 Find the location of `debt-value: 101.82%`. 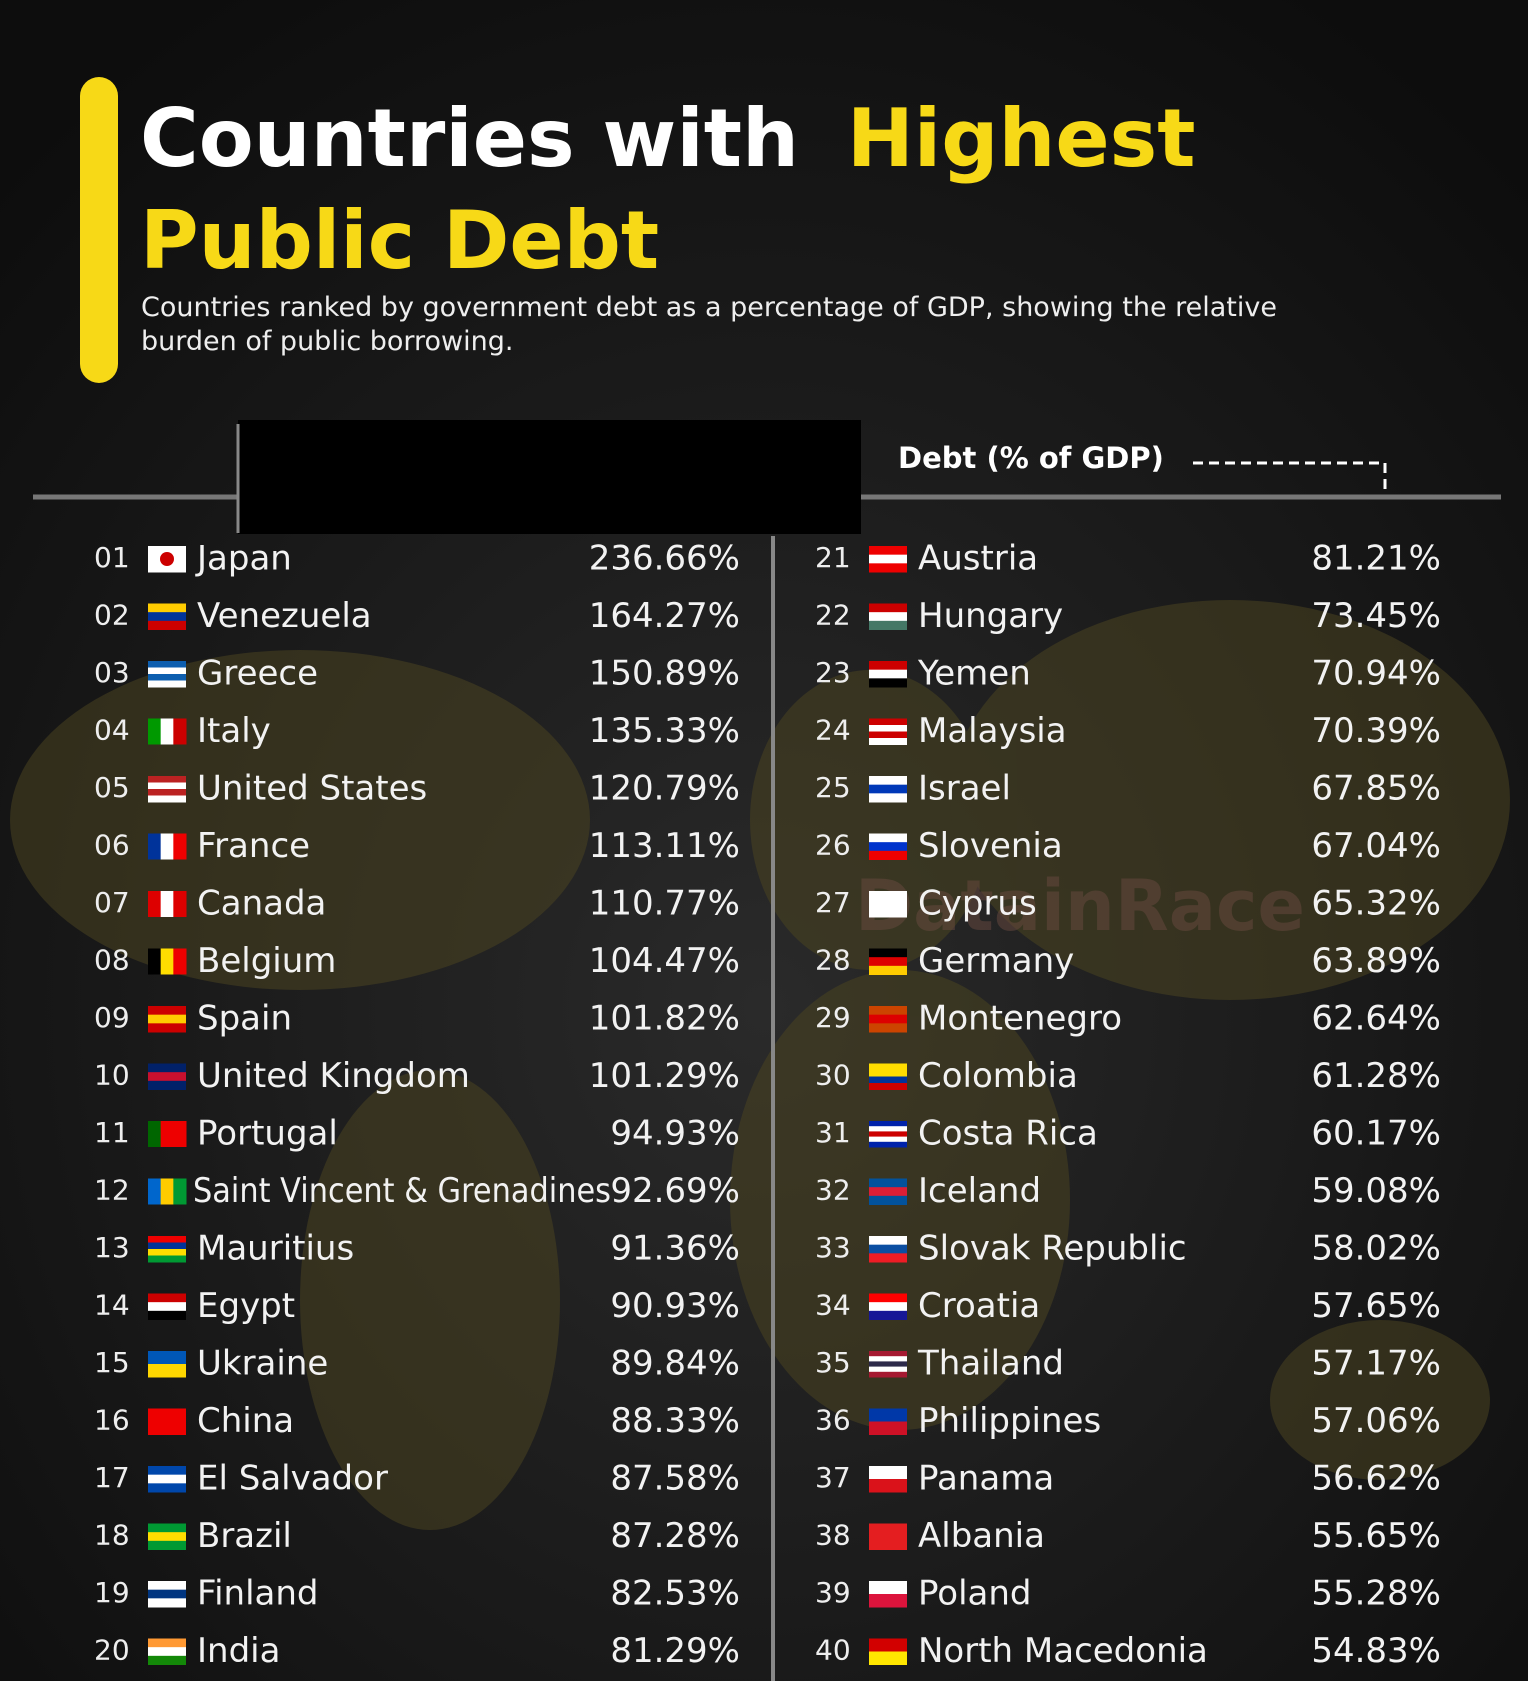

debt-value: 101.82% is located at coordinates (664, 1019).